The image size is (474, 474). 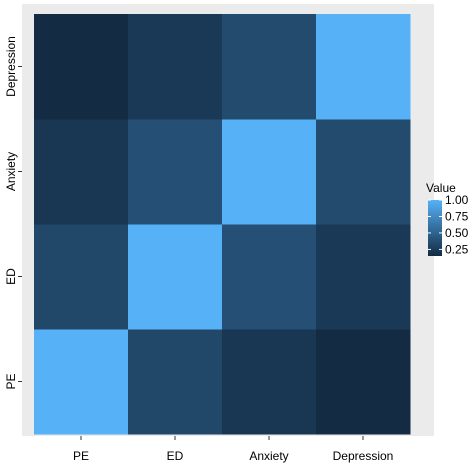 What do you see at coordinates (457, 216) in the screenshot?
I see `legend-tick-label: 0.75` at bounding box center [457, 216].